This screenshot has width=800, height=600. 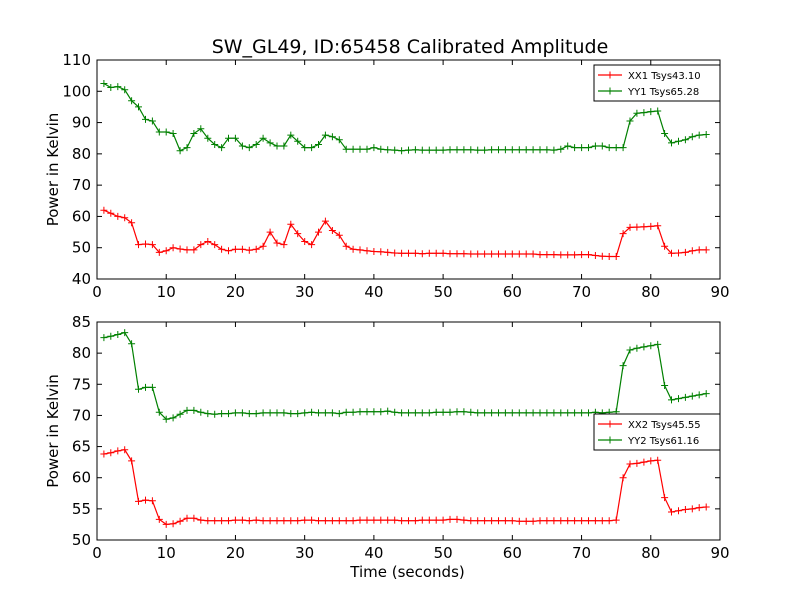 I want to click on y-tick-label: 70, so click(x=81, y=185).